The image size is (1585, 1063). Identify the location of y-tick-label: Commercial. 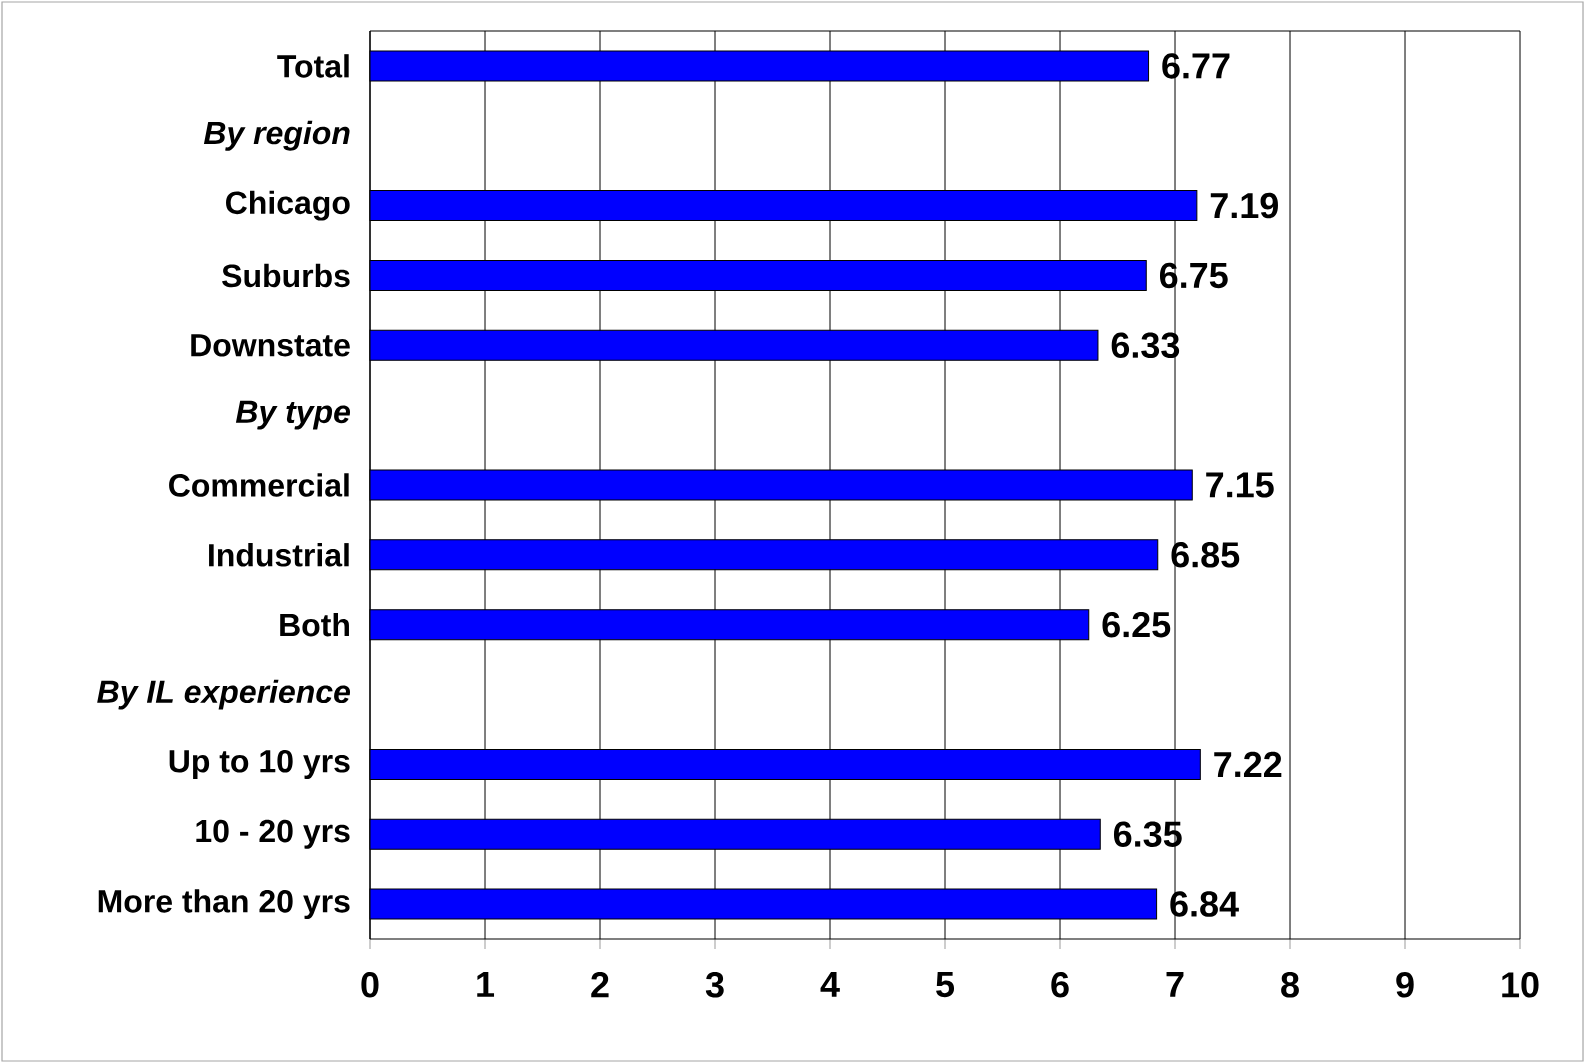
(259, 485).